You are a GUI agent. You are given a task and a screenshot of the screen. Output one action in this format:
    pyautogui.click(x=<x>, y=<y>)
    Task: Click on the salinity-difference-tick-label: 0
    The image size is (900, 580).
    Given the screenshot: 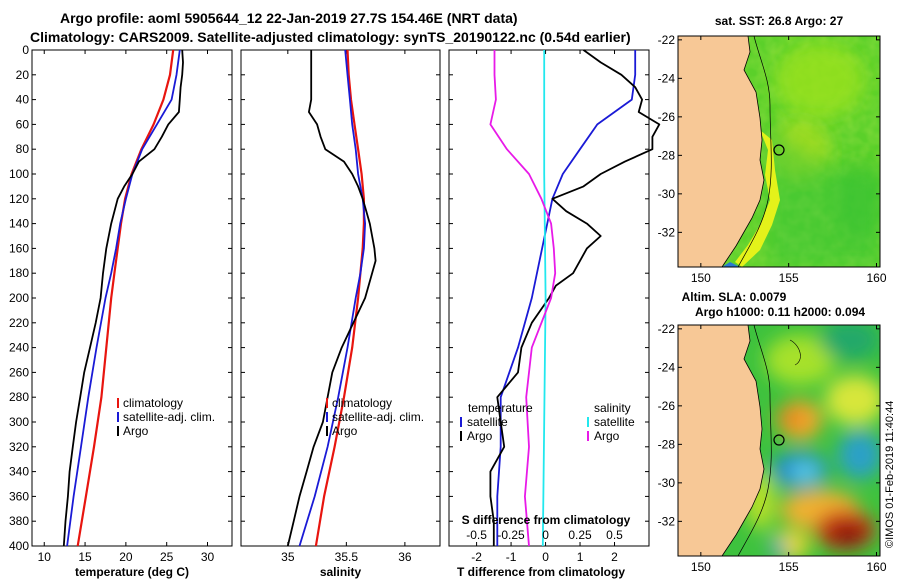 What is the action you would take?
    pyautogui.click(x=545, y=535)
    